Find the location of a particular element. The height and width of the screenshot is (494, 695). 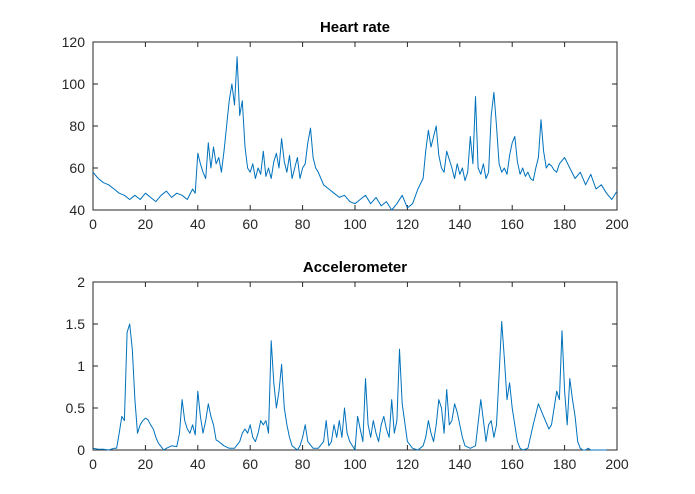

accelerometer-y-tick-label: 0 is located at coordinates (81, 450).